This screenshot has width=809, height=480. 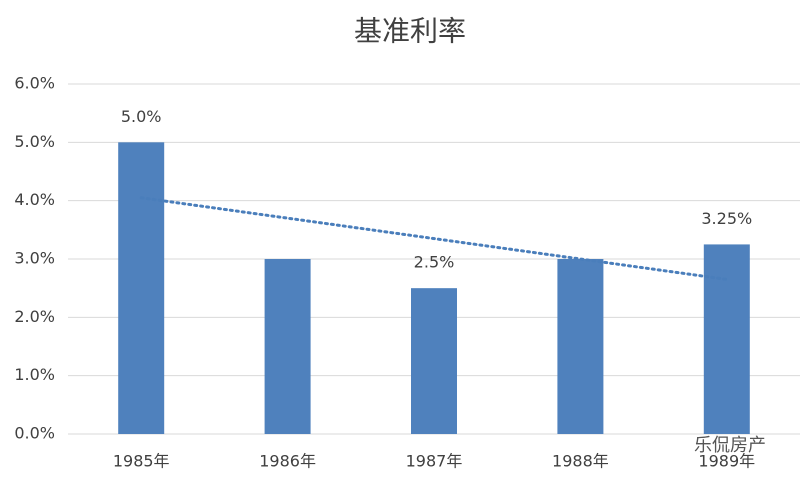 What do you see at coordinates (726, 461) in the screenshot?
I see `x-tick-label: 1989年` at bounding box center [726, 461].